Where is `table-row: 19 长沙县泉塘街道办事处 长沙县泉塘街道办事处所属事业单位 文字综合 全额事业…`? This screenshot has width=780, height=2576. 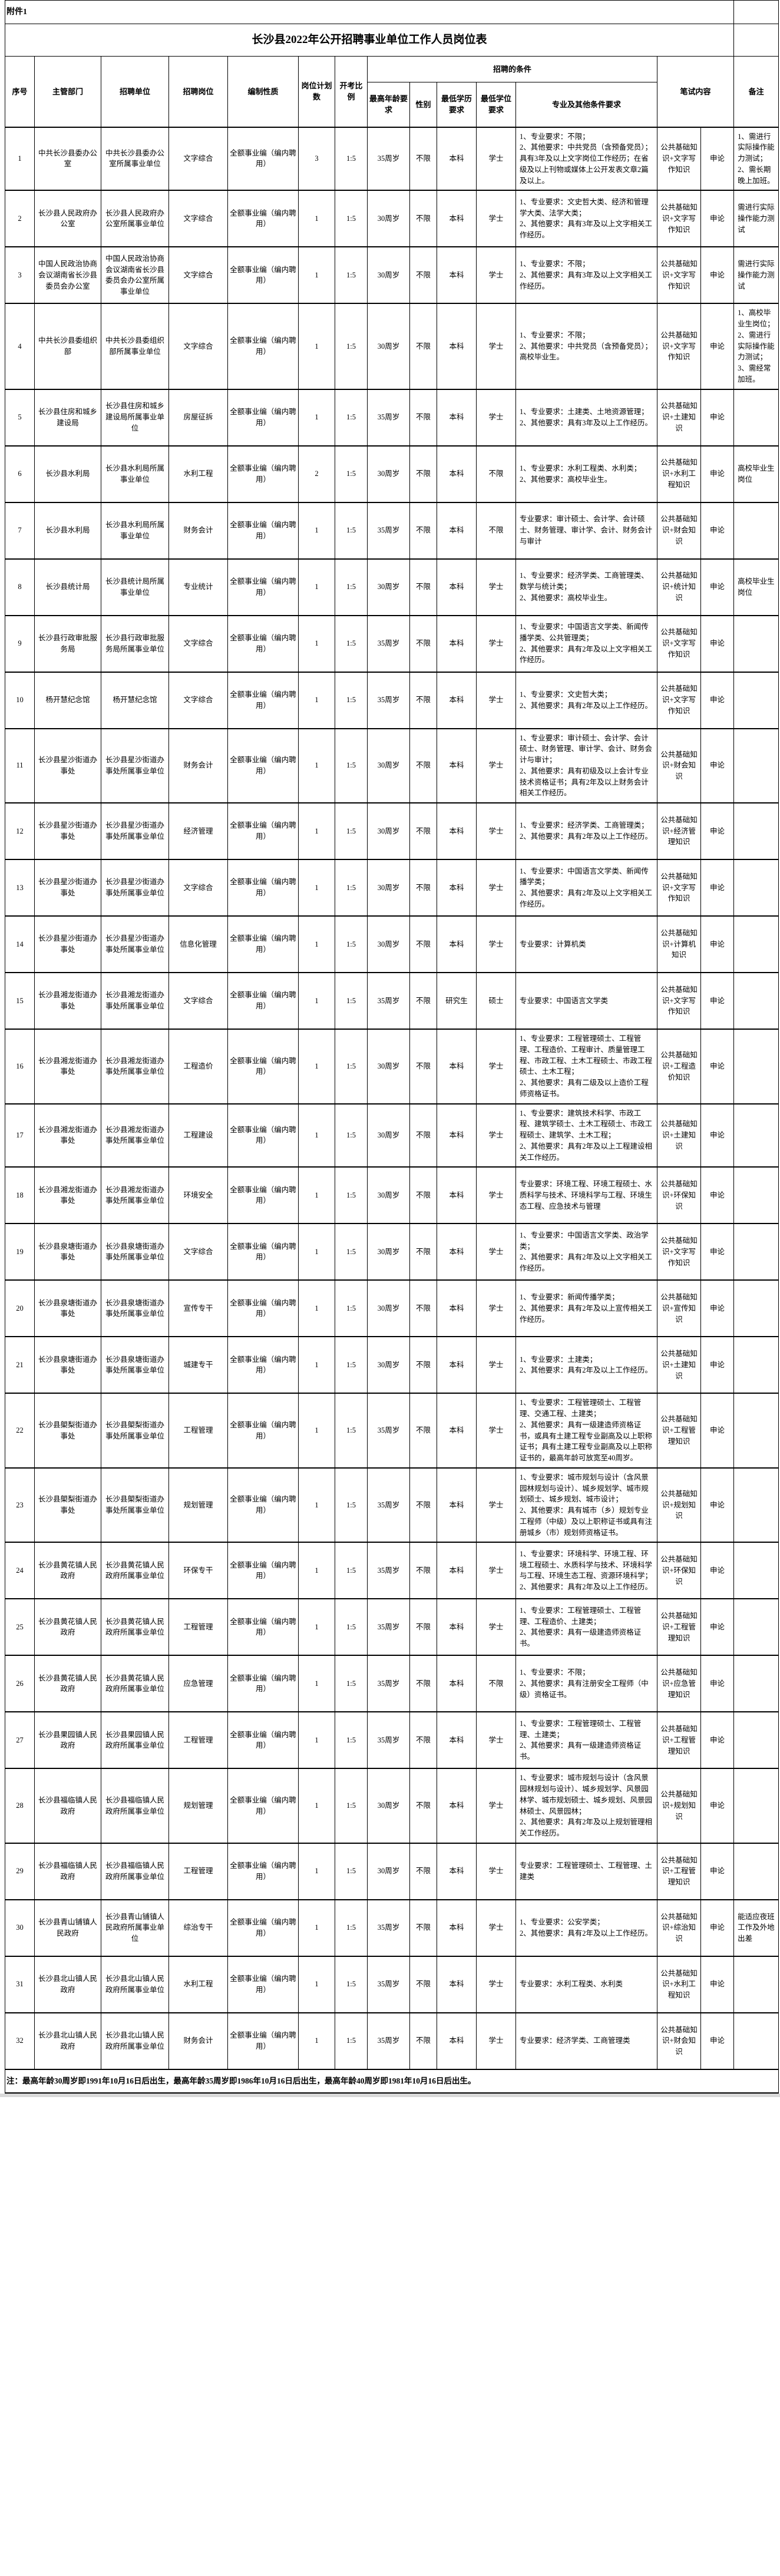 table-row: 19 长沙县泉塘街道办事处 长沙县泉塘街道办事处所属事业单位 文字综合 全额事业… is located at coordinates (392, 1252).